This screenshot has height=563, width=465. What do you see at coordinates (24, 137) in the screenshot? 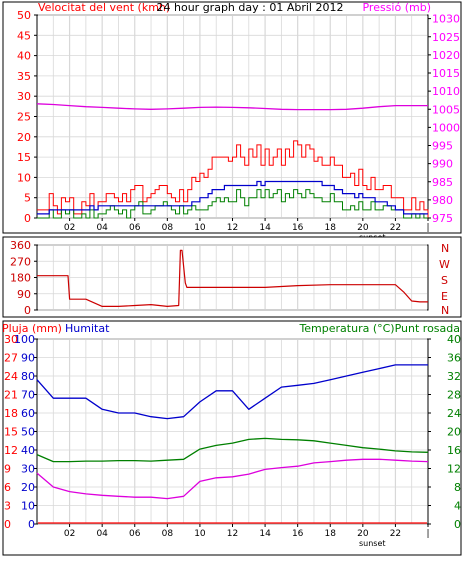
I see `y-left-tick-label: 20` at bounding box center [24, 137].